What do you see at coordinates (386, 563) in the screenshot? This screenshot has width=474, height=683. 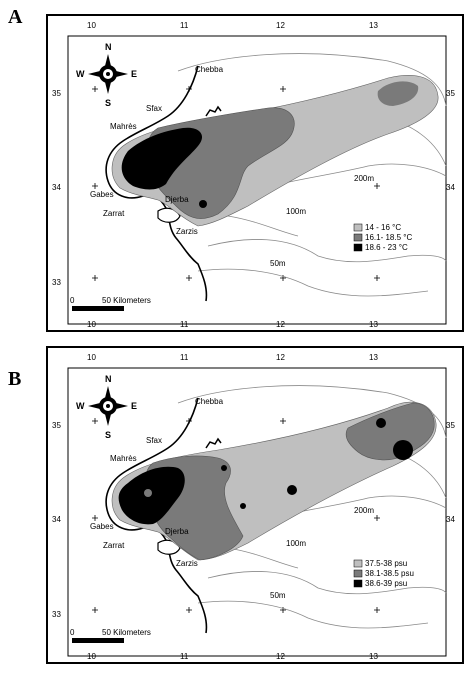 I see `legend-label-1: 37.5-38 psu` at bounding box center [386, 563].